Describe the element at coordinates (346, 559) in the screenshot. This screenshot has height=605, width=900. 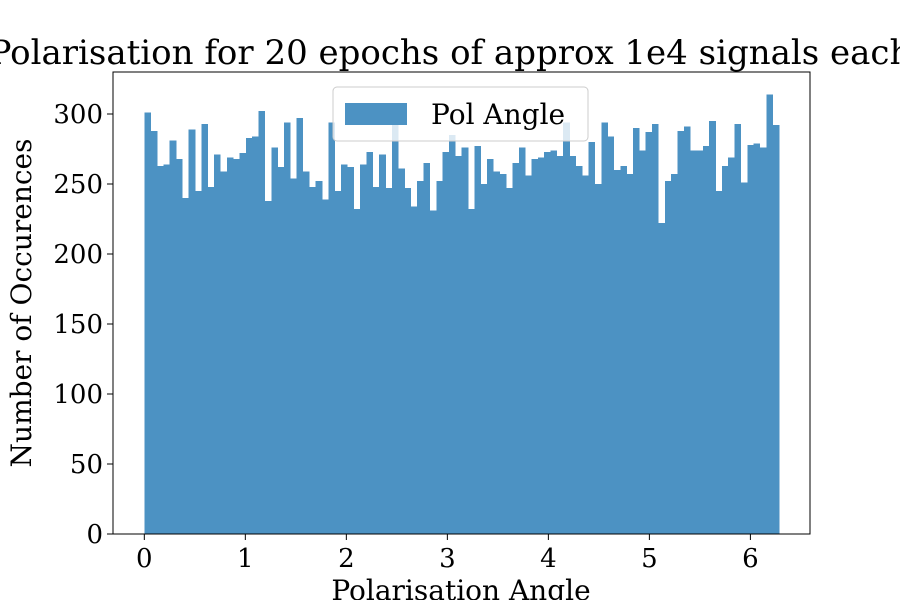
I see `x-tick-label: 2` at that location.